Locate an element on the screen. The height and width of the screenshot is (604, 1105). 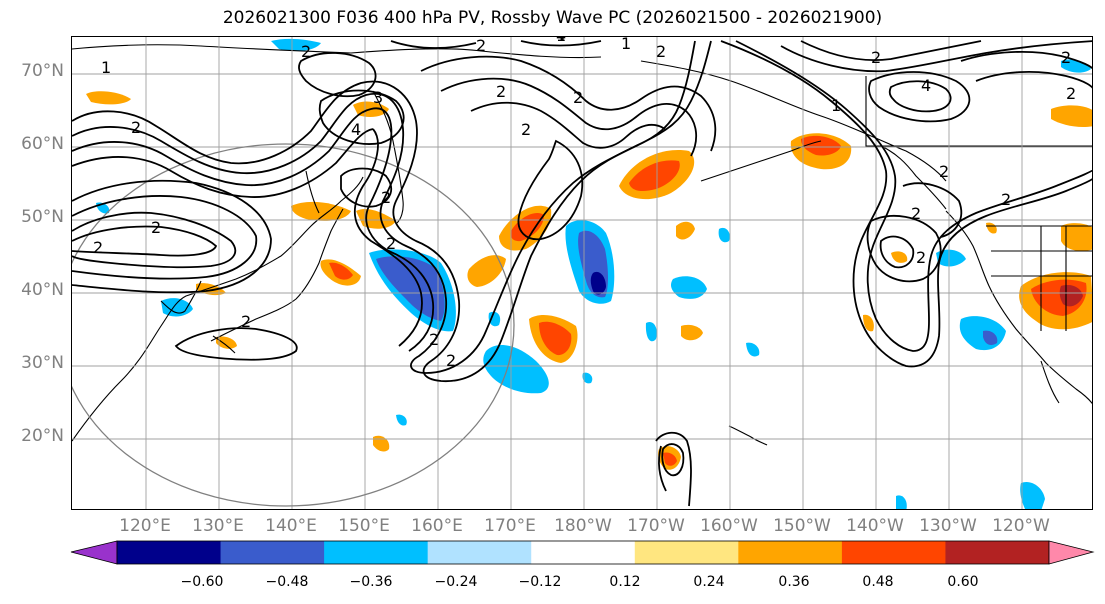
coastline-sakhalin is located at coordinates (312, 192).